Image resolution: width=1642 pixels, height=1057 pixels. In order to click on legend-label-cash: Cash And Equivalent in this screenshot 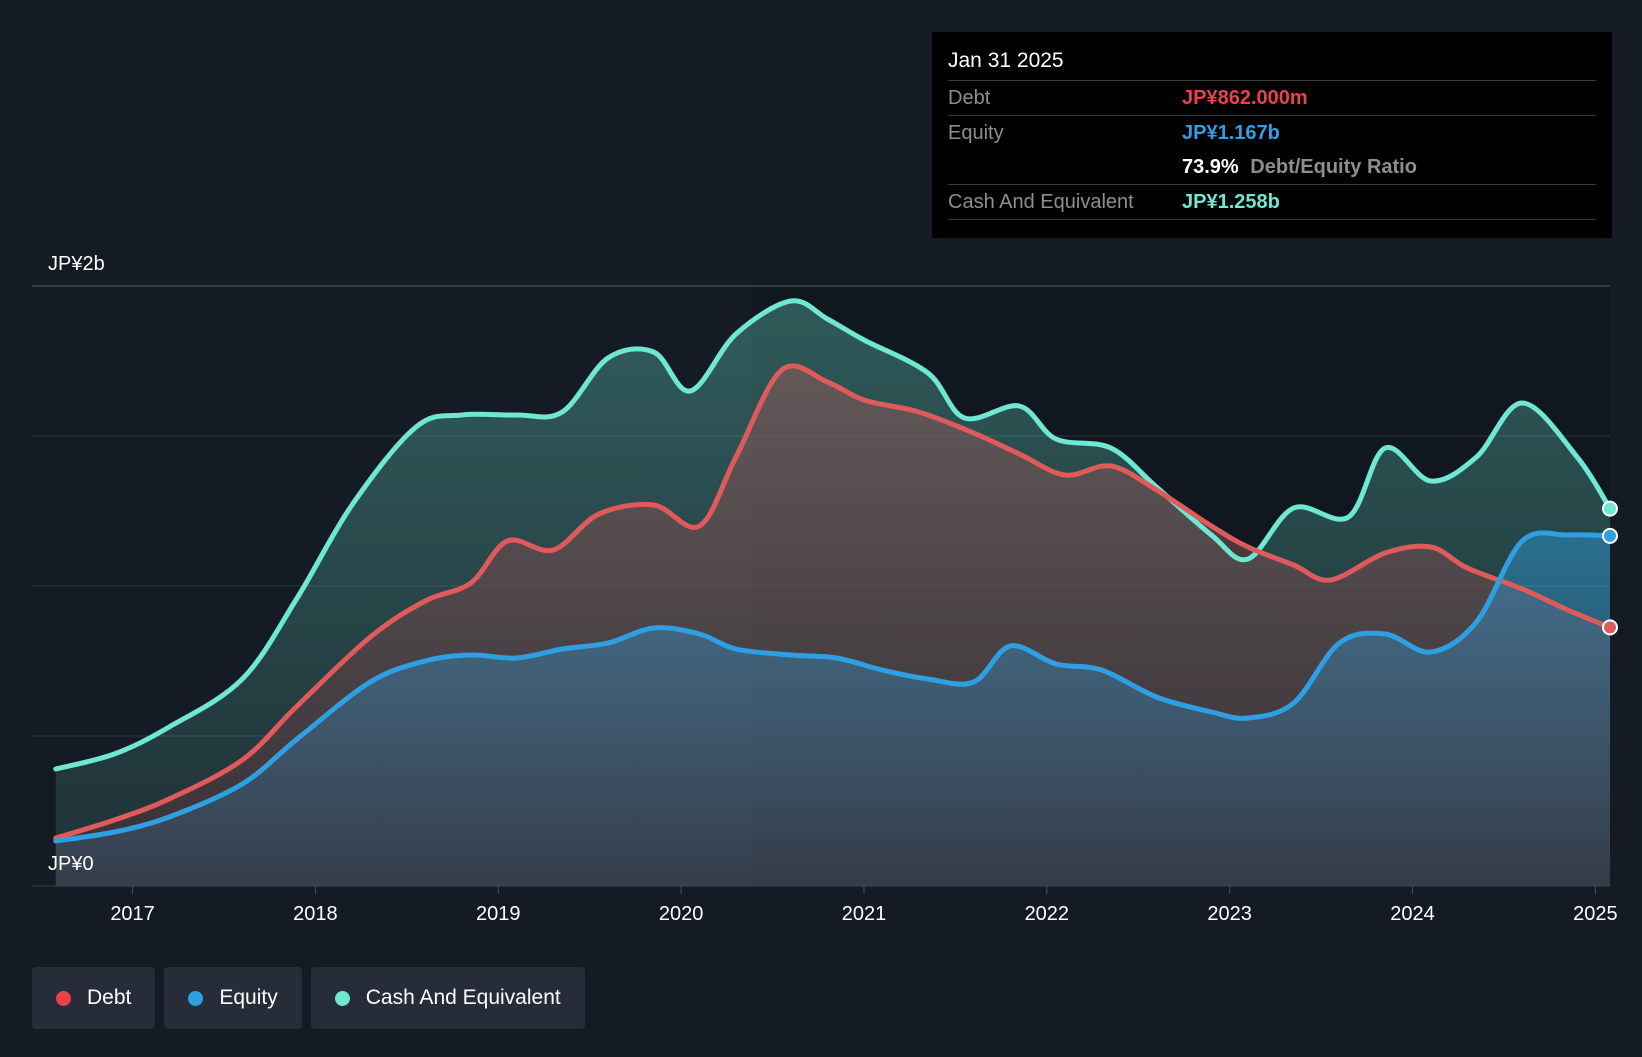, I will do `click(463, 997)`.